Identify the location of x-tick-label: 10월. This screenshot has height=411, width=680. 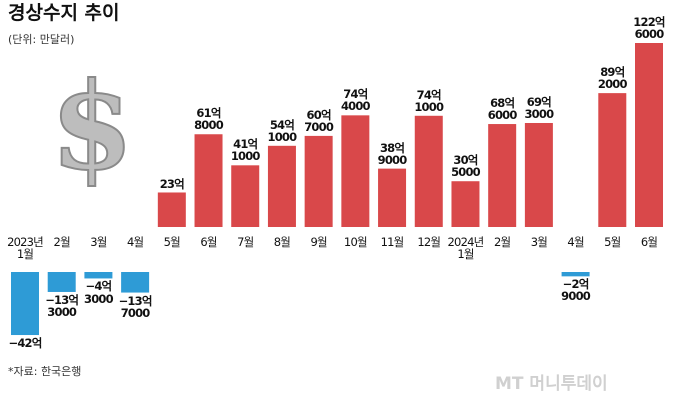
(355, 242).